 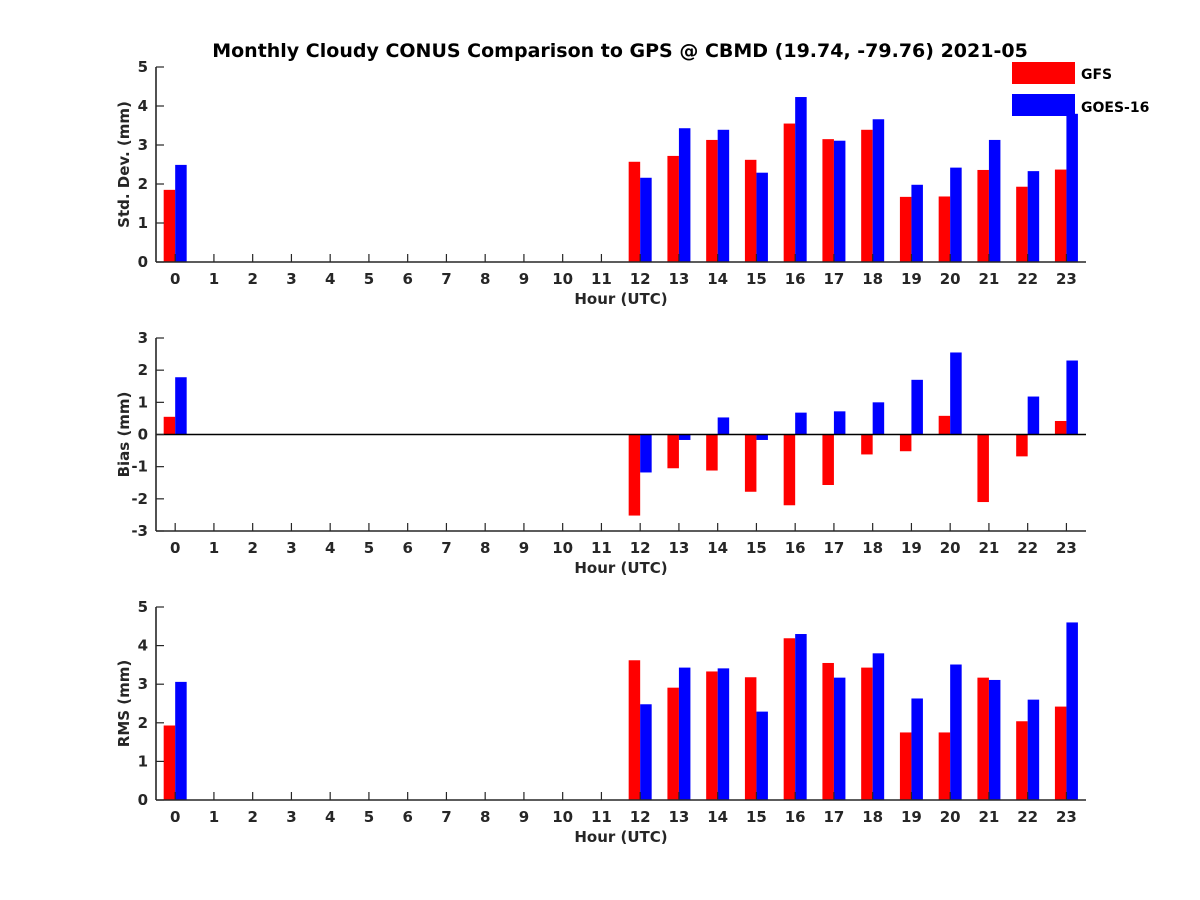 What do you see at coordinates (139, 467) in the screenshot?
I see `y-tick-label: -1` at bounding box center [139, 467].